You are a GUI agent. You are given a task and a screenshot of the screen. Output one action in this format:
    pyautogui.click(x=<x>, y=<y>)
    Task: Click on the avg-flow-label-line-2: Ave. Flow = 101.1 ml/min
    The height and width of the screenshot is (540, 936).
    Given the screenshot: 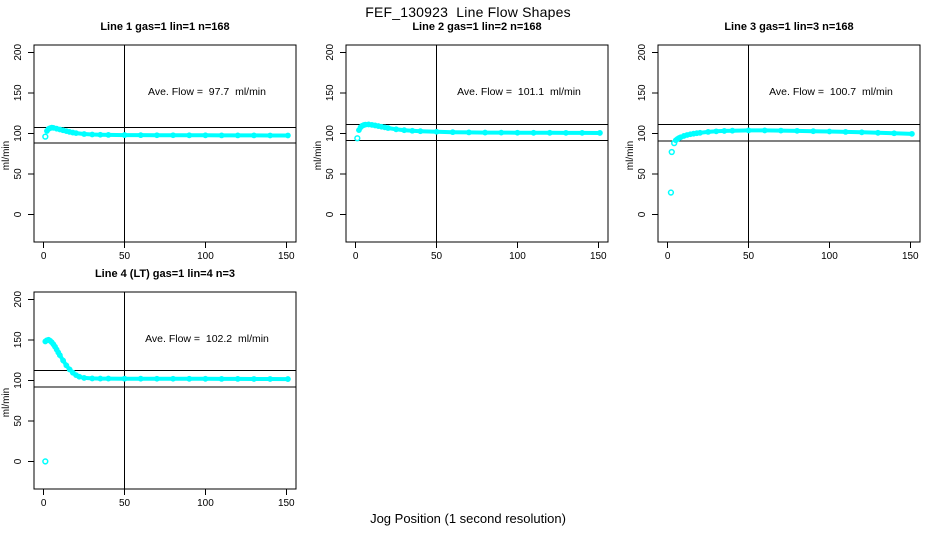 What is the action you would take?
    pyautogui.click(x=519, y=92)
    